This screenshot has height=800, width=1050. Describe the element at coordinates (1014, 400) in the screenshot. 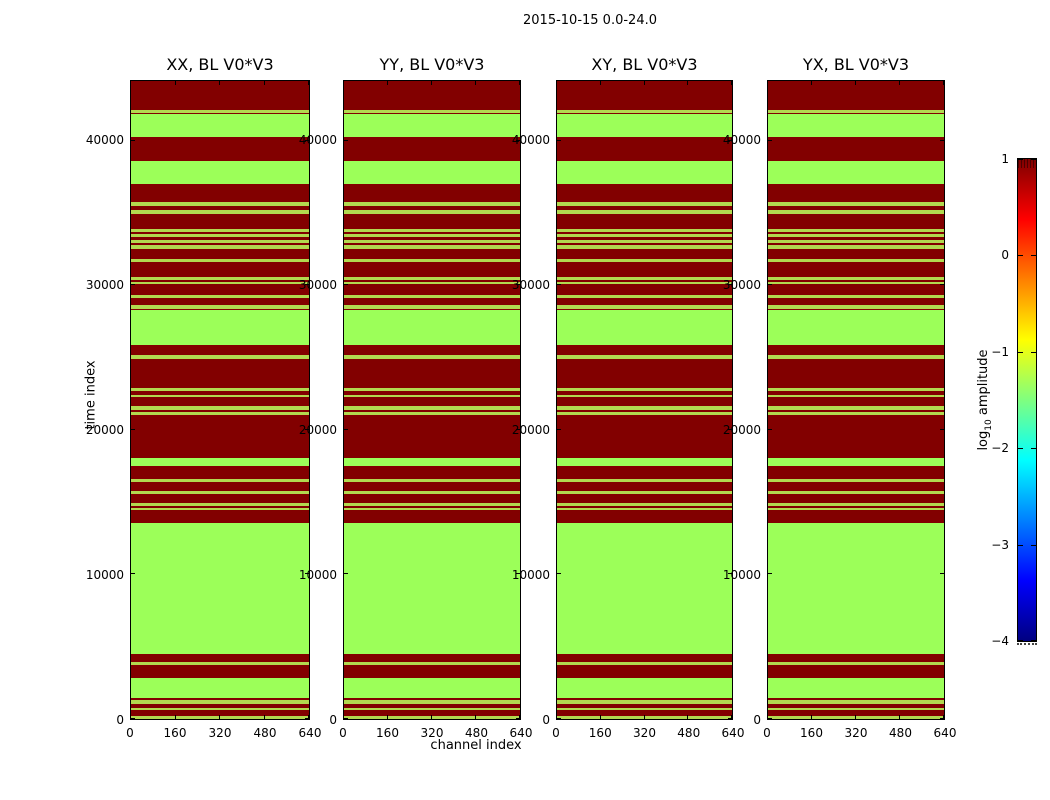

I see `colorbar: 1 0 −1 −2 −3 −4` at that location.